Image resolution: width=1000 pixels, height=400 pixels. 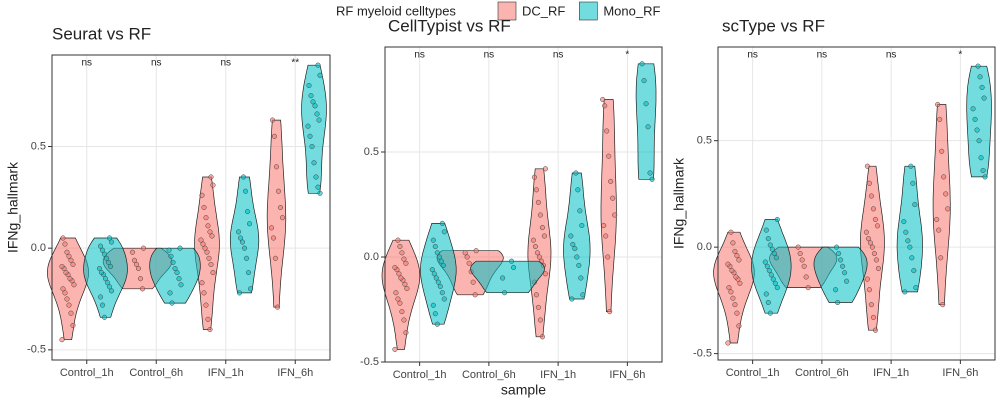 What do you see at coordinates (420, 375) in the screenshot?
I see `x-tick-label: Control_1h` at bounding box center [420, 375].